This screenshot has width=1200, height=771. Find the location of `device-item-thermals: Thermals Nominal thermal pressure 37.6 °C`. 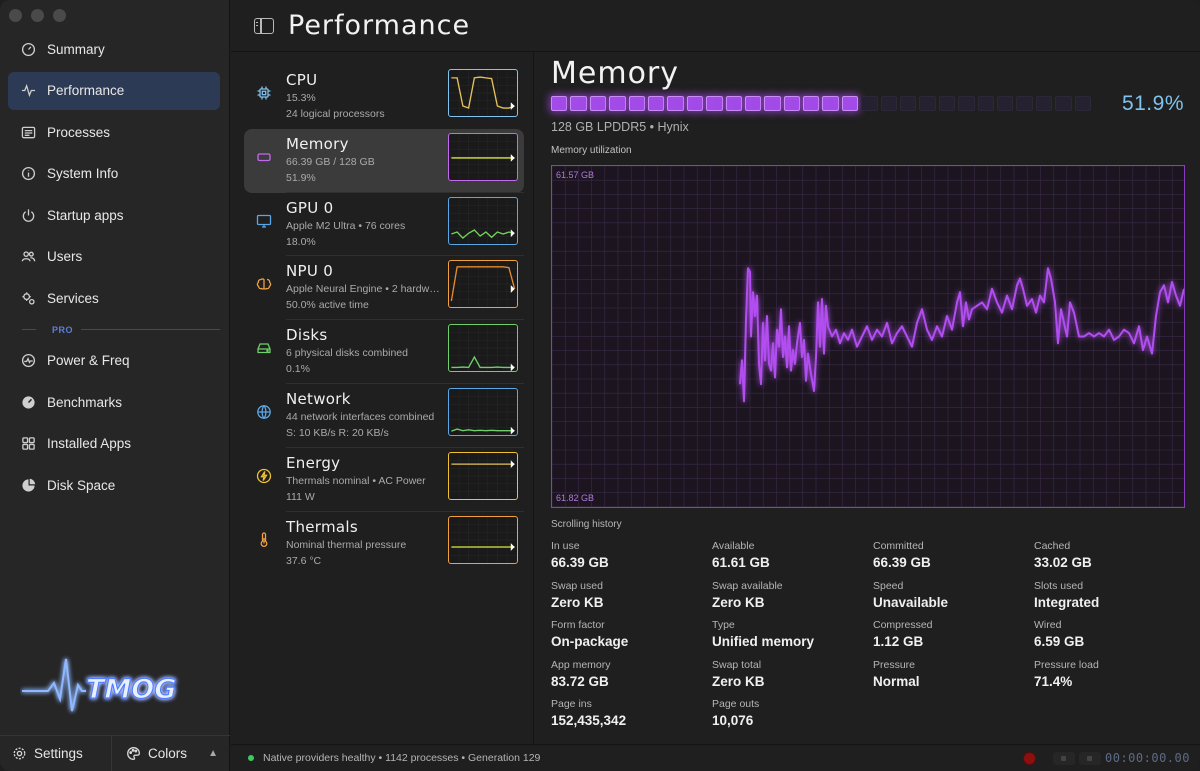

device-item-thermals: Thermals Nominal thermal pressure 37.6 °C is located at coordinates (384, 544).